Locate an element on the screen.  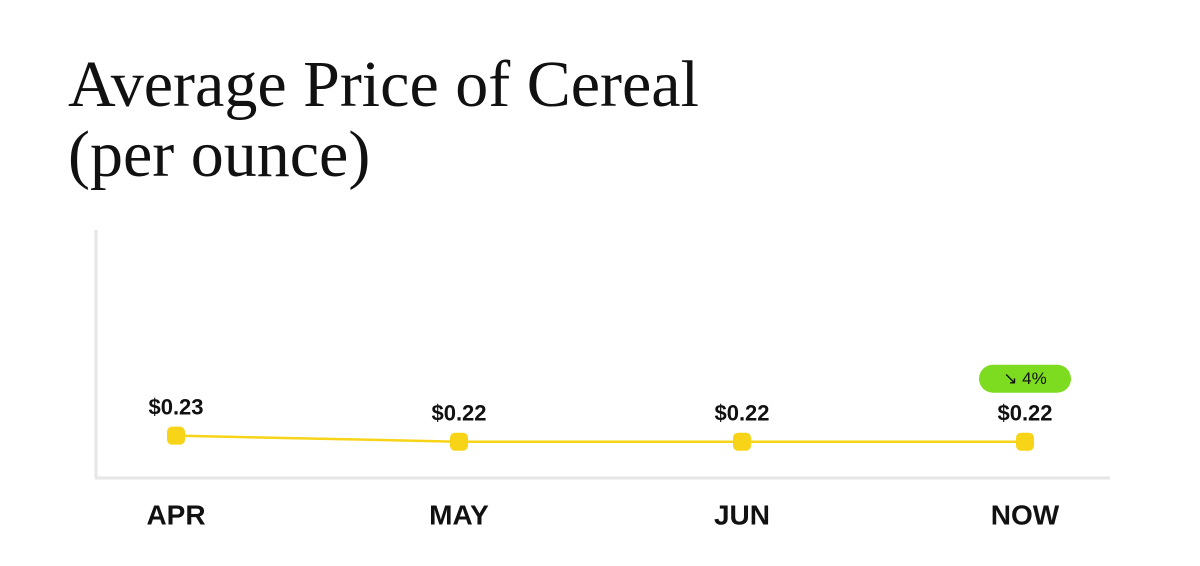
x-tick-label: MAY is located at coordinates (459, 514).